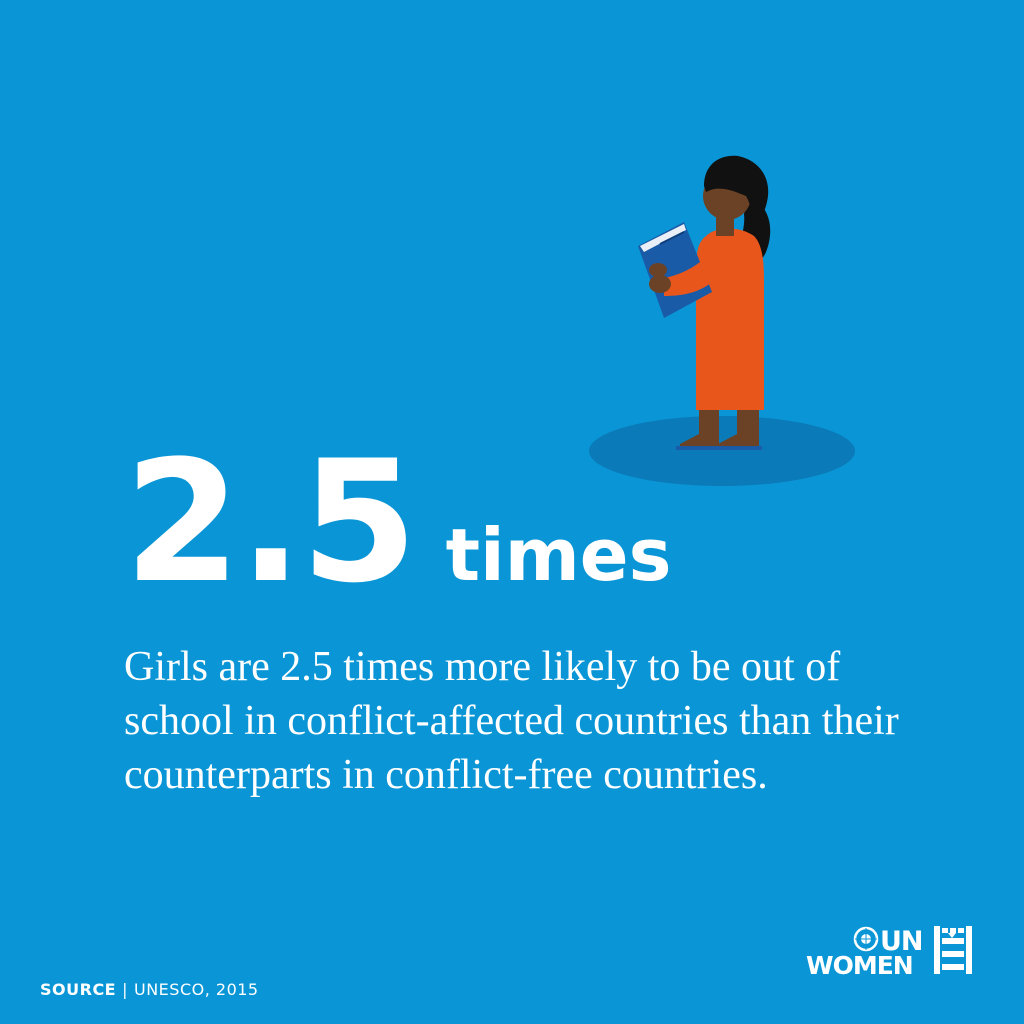 The height and width of the screenshot is (1024, 1024). What do you see at coordinates (953, 950) in the screenshot?
I see `un-women-symbol-icon` at bounding box center [953, 950].